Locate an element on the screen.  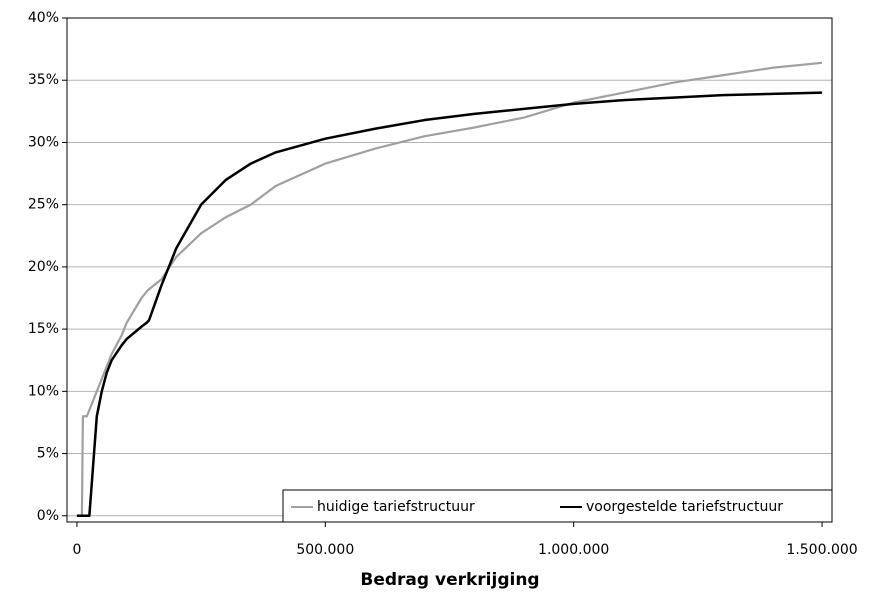
legend-label: huidige tariefstructuur is located at coordinates (396, 507).